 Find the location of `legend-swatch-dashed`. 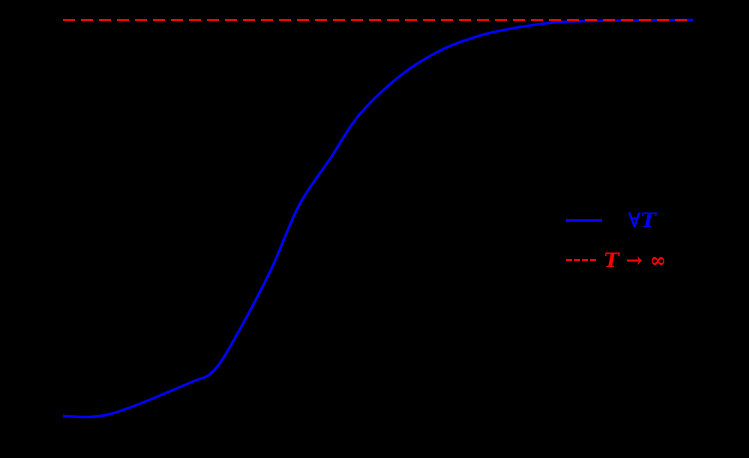

legend-swatch-dashed is located at coordinates (581, 260).